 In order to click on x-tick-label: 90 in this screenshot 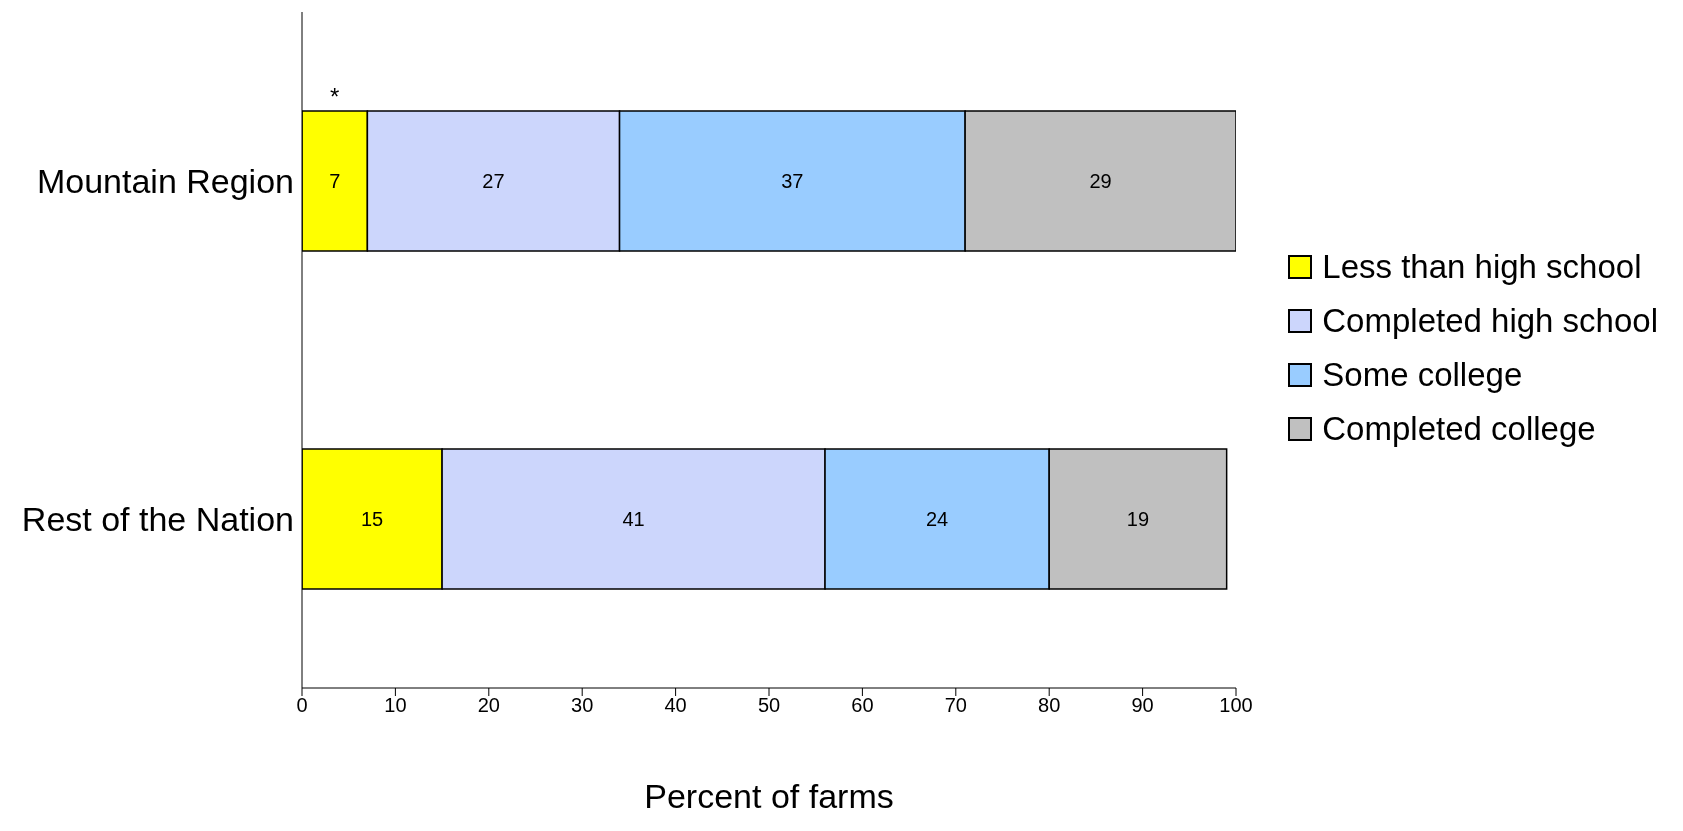, I will do `click(1142, 705)`.